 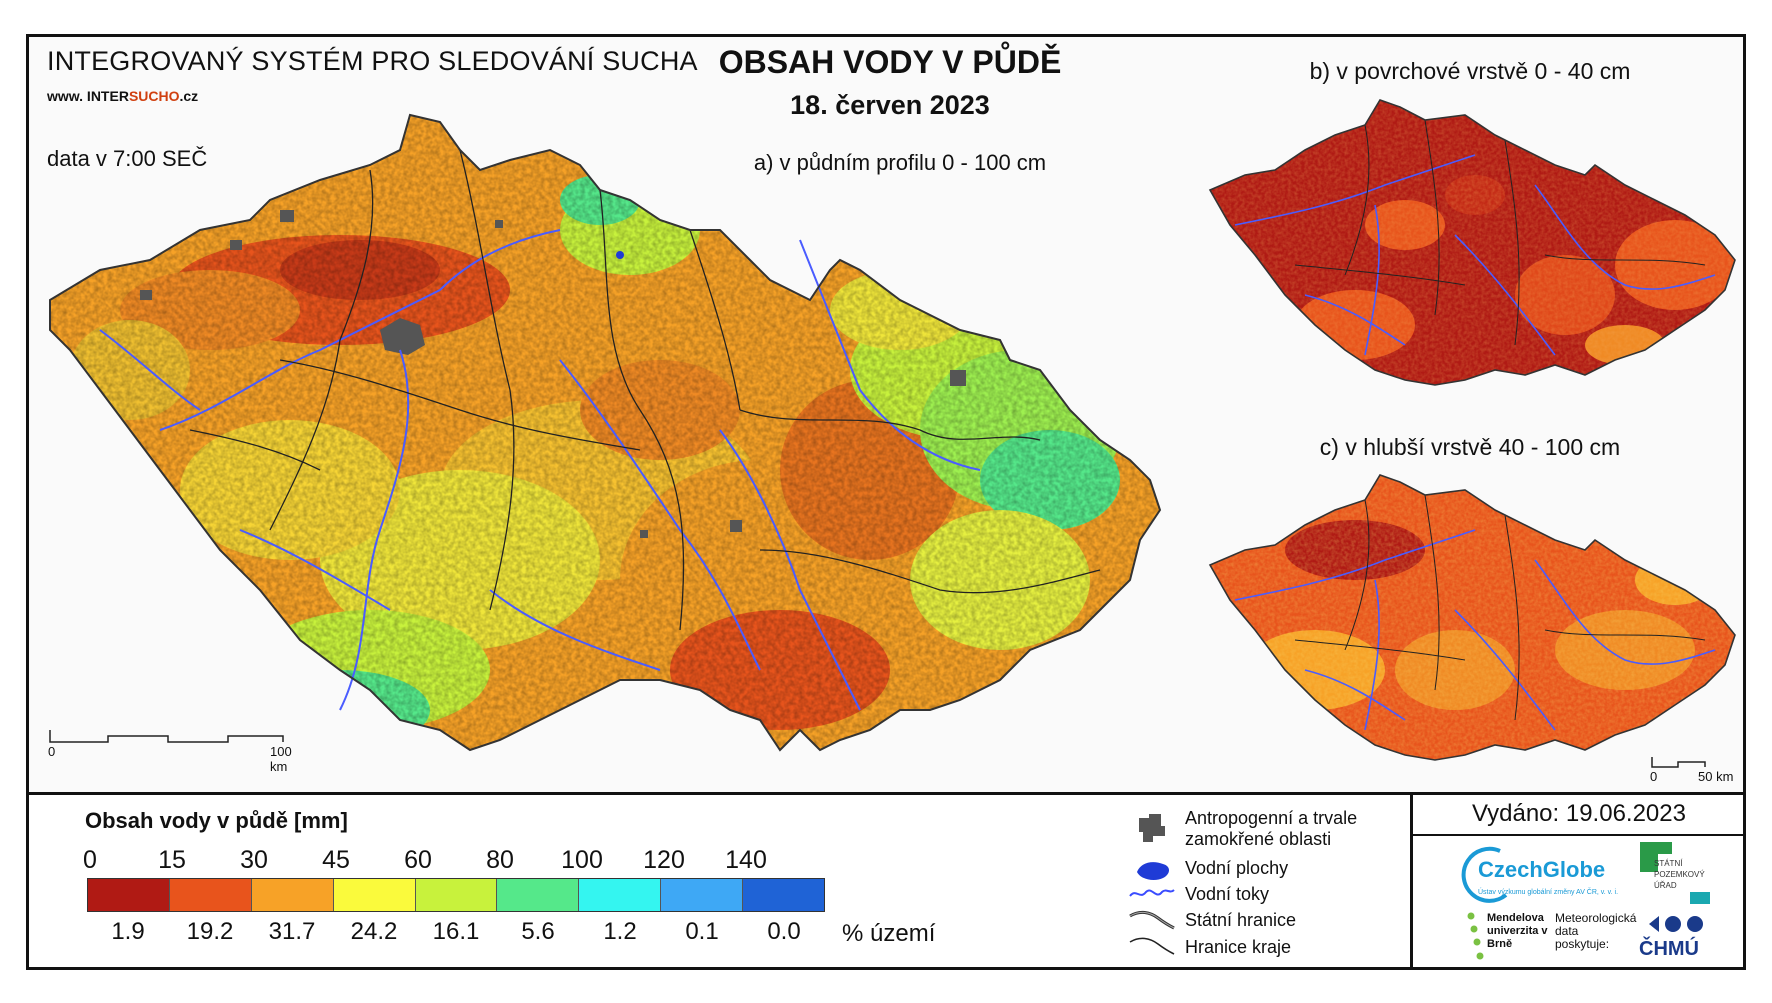 What do you see at coordinates (664, 860) in the screenshot?
I see `legend-tick: 120` at bounding box center [664, 860].